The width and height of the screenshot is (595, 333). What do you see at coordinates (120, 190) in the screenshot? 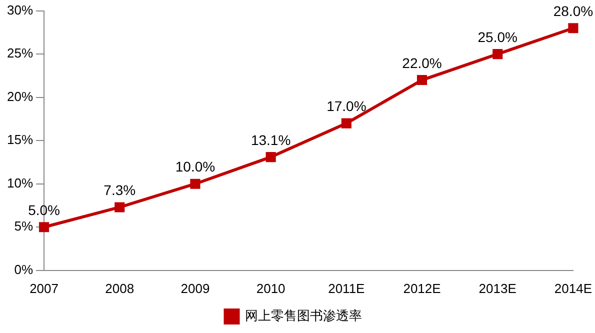
I see `data-label: 7.3%` at bounding box center [120, 190].